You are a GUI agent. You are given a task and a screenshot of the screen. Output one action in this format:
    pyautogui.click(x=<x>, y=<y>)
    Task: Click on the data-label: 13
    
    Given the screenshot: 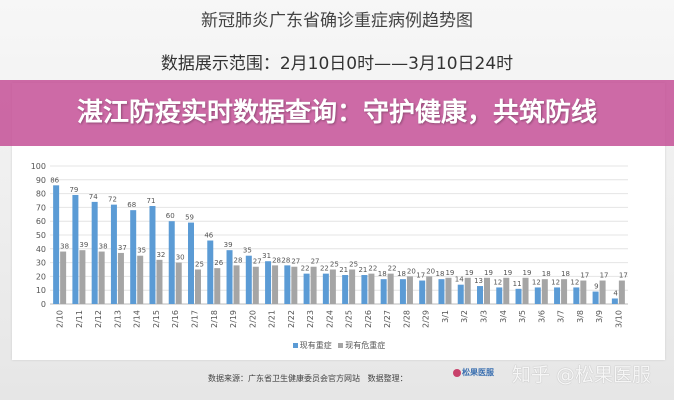 What is the action you would take?
    pyautogui.click(x=478, y=281)
    